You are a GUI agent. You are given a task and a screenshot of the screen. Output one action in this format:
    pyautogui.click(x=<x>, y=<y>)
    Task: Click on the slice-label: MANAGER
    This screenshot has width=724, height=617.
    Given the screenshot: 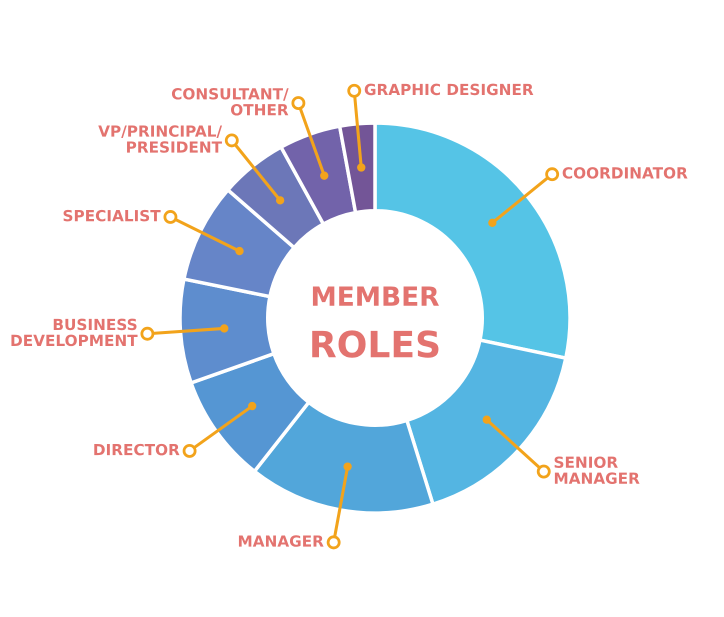 What is the action you would take?
    pyautogui.click(x=281, y=541)
    